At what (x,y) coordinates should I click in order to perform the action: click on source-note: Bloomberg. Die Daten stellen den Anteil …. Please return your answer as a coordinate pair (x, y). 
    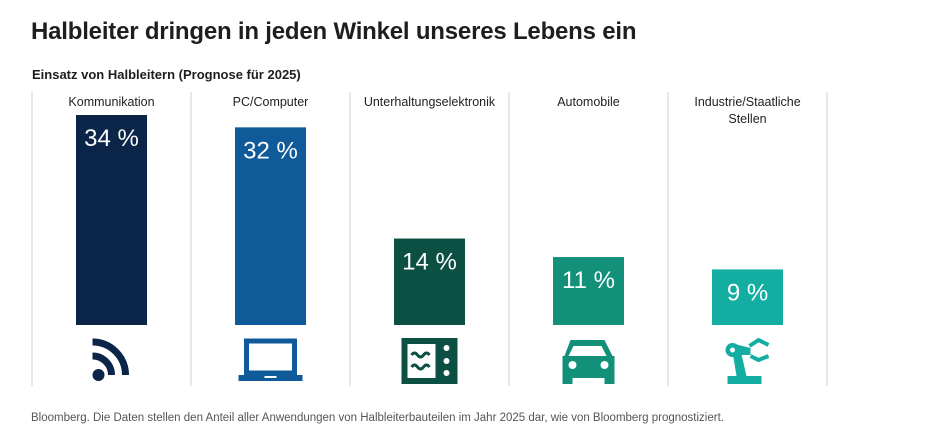
    Looking at the image, I should click on (377, 418).